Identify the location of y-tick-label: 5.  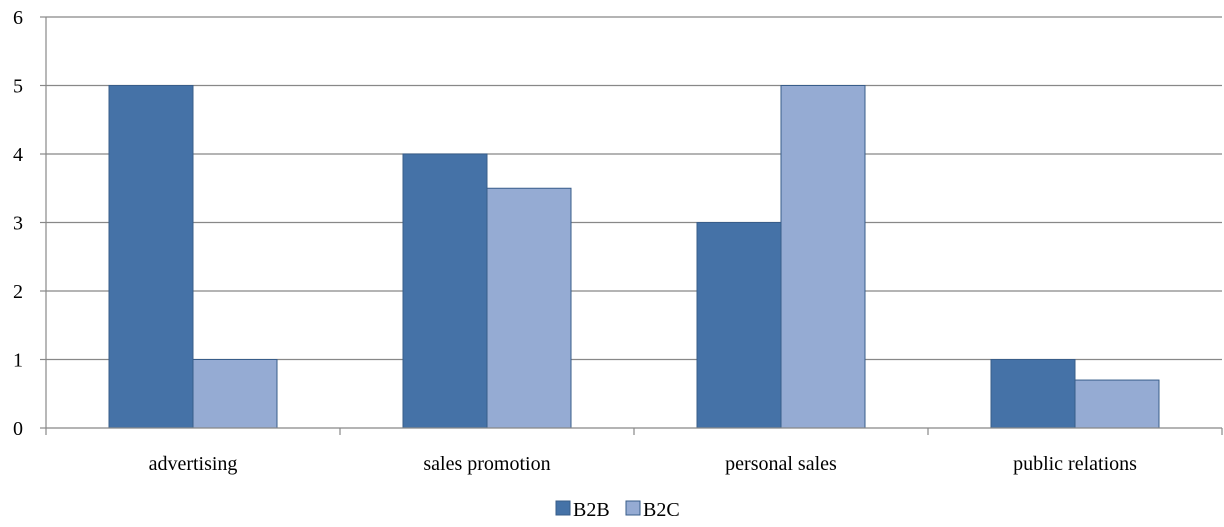
(18, 87).